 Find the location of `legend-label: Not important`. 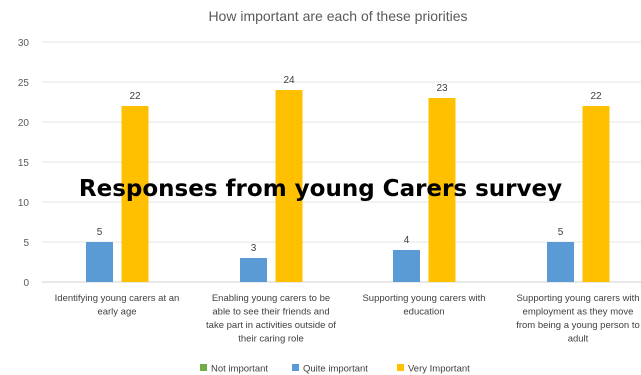

legend-label: Not important is located at coordinates (239, 369).